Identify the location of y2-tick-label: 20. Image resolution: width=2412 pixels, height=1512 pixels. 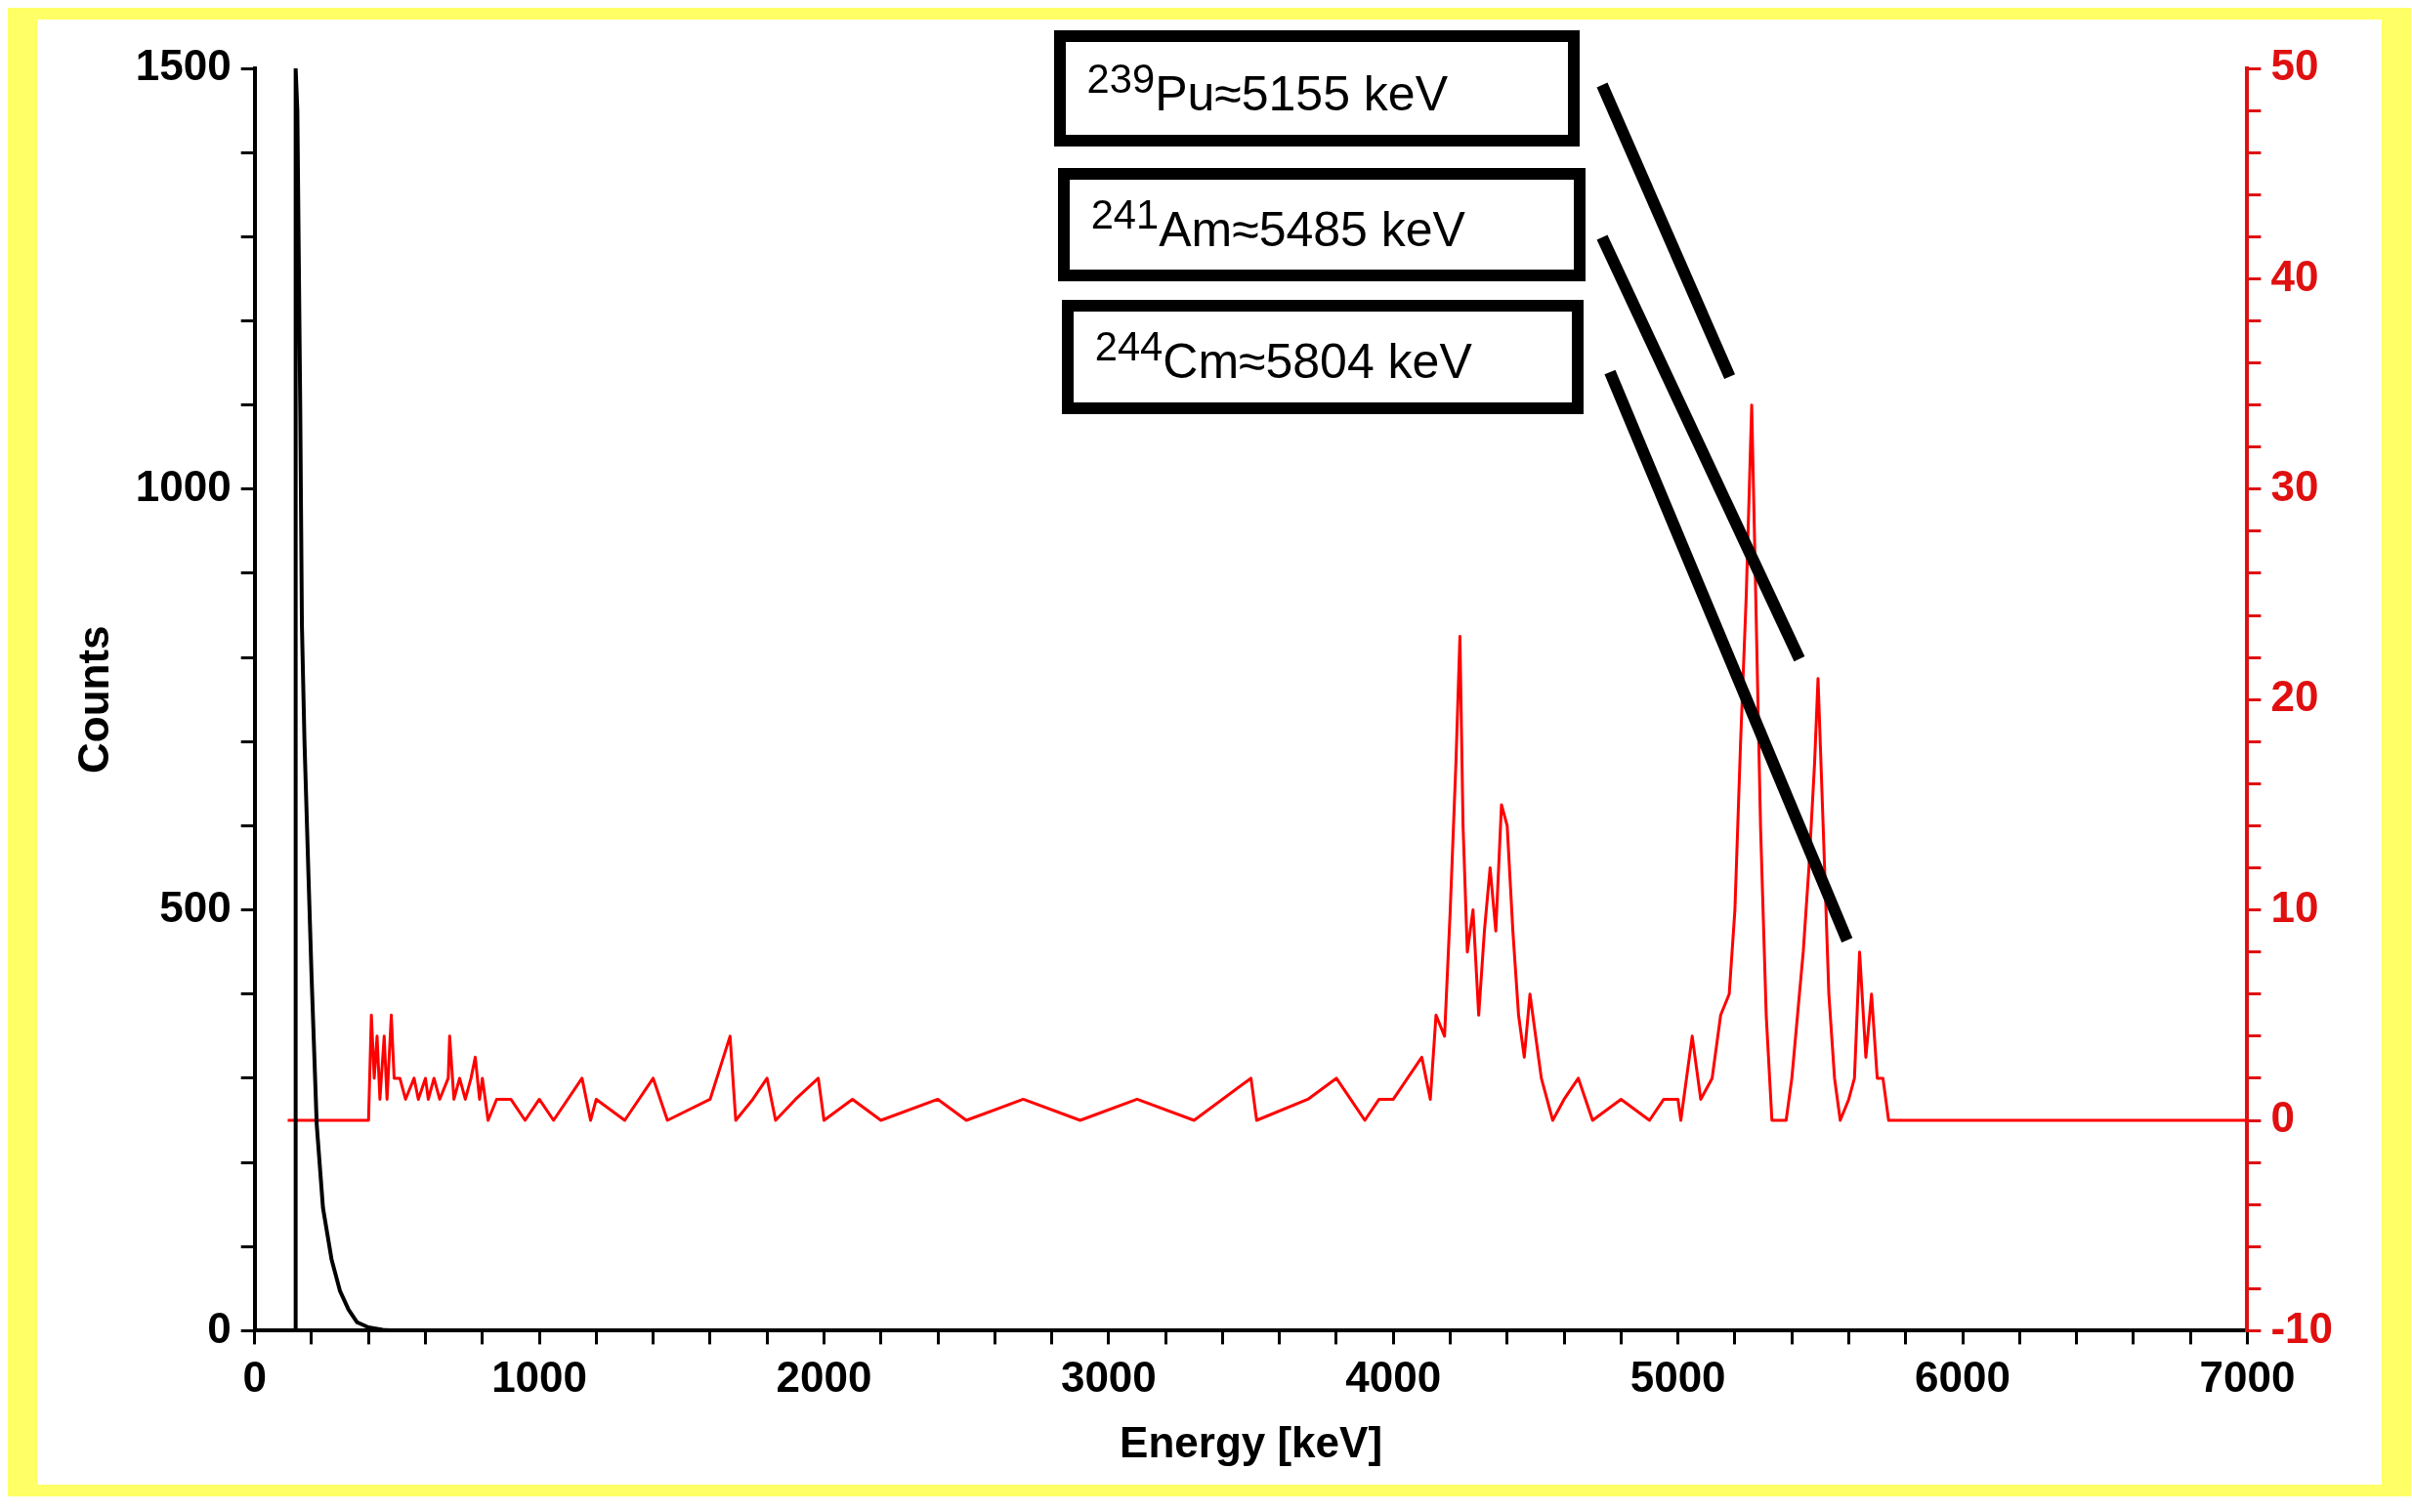
(2294, 696).